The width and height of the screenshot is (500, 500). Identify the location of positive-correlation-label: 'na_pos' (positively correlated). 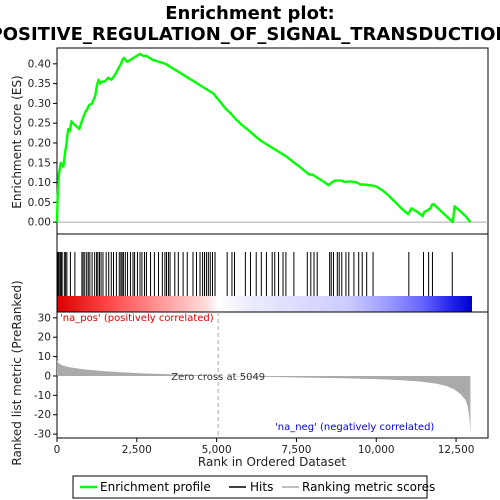
(137, 318).